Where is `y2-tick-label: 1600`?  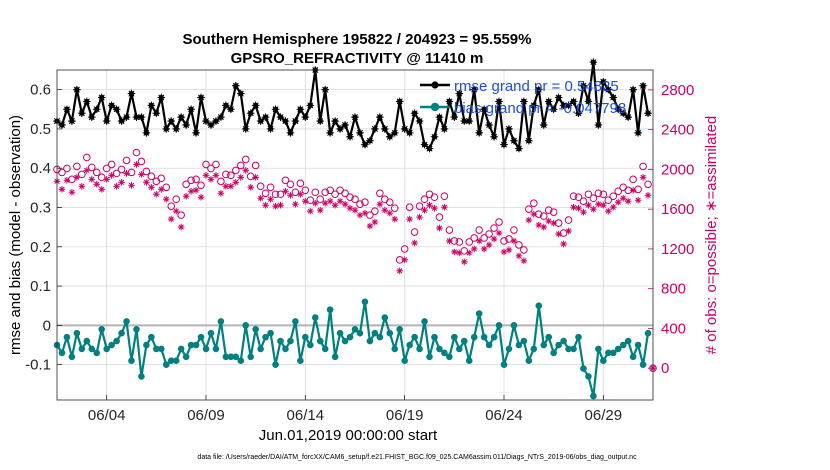 y2-tick-label: 1600 is located at coordinates (677, 209).